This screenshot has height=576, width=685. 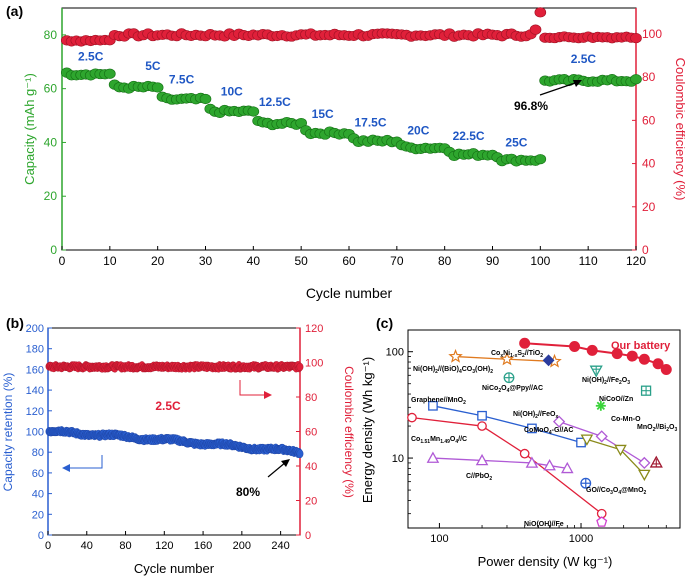 I want to click on series-diamond-filled, so click(x=548, y=360).